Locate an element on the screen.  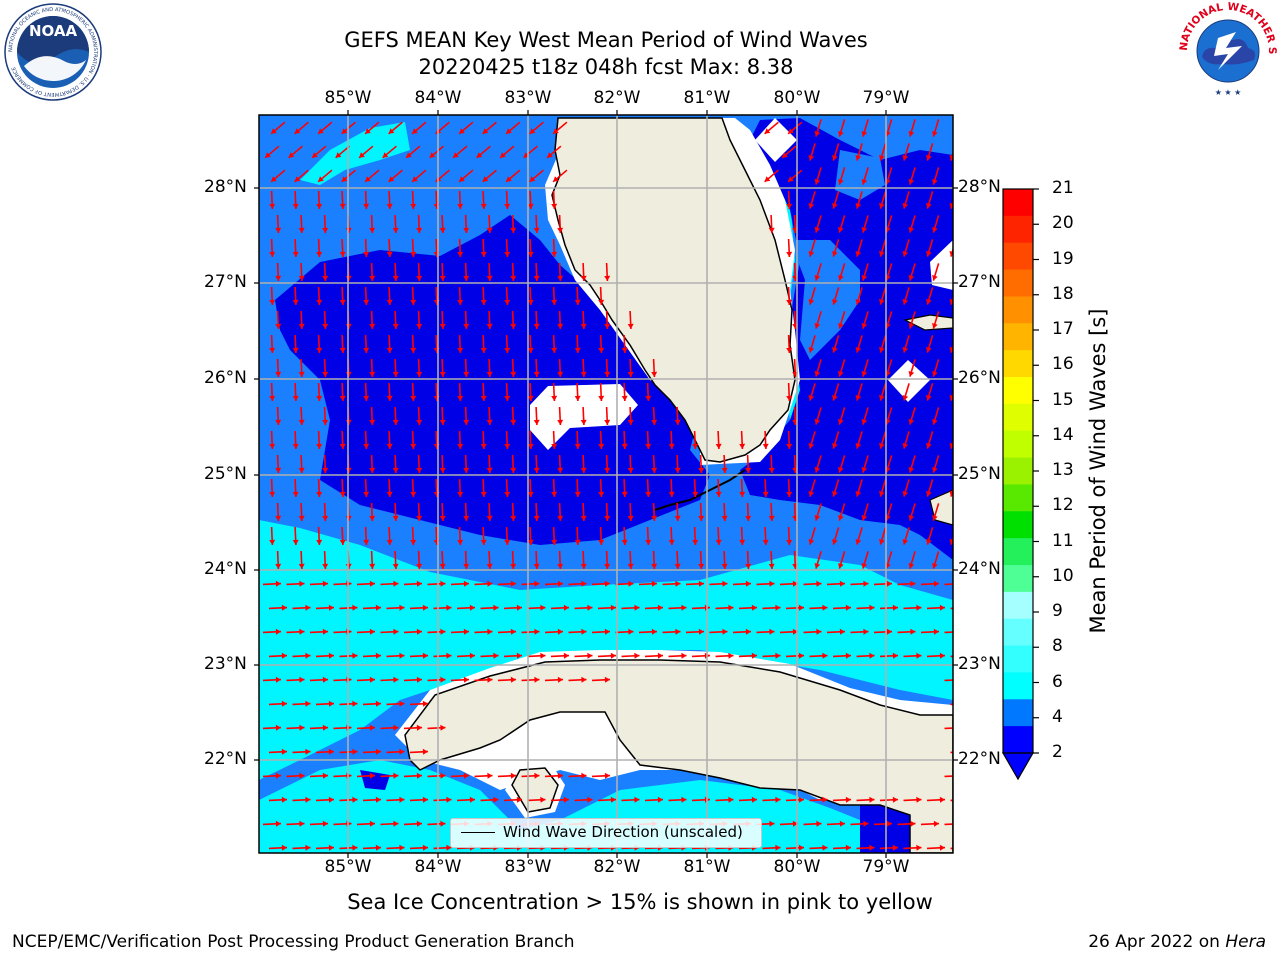
nws-logo: NATIONAL WEATHER SERVICE ★ ★ ★ is located at coordinates (1228, 49).